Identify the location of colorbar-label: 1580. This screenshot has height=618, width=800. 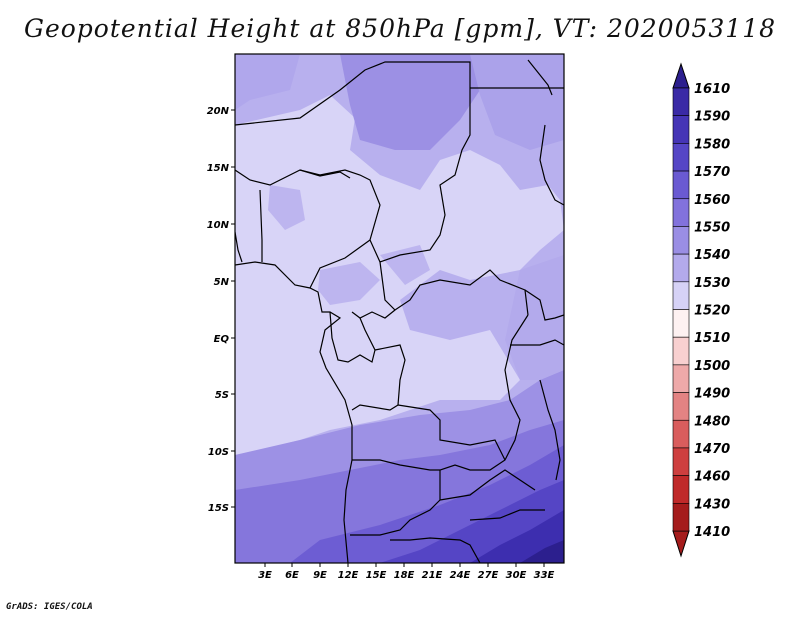
(712, 144).